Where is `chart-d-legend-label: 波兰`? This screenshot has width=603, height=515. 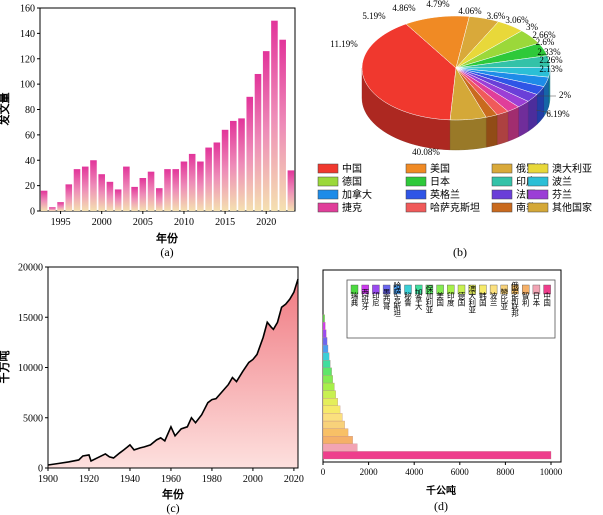 chart-d-legend-label: 波兰 is located at coordinates (493, 299).